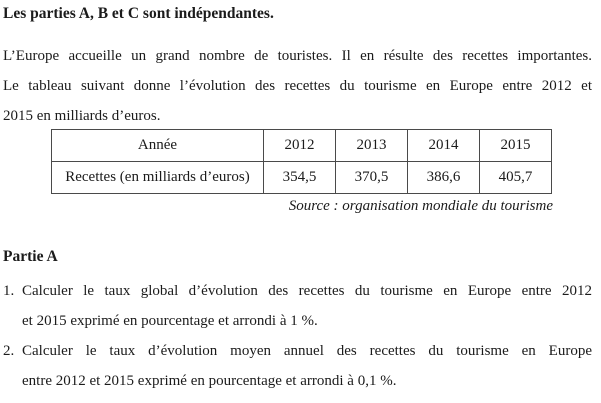 The width and height of the screenshot is (601, 403). I want to click on intro-line: 2015 en milliards d’euros., so click(82, 116).